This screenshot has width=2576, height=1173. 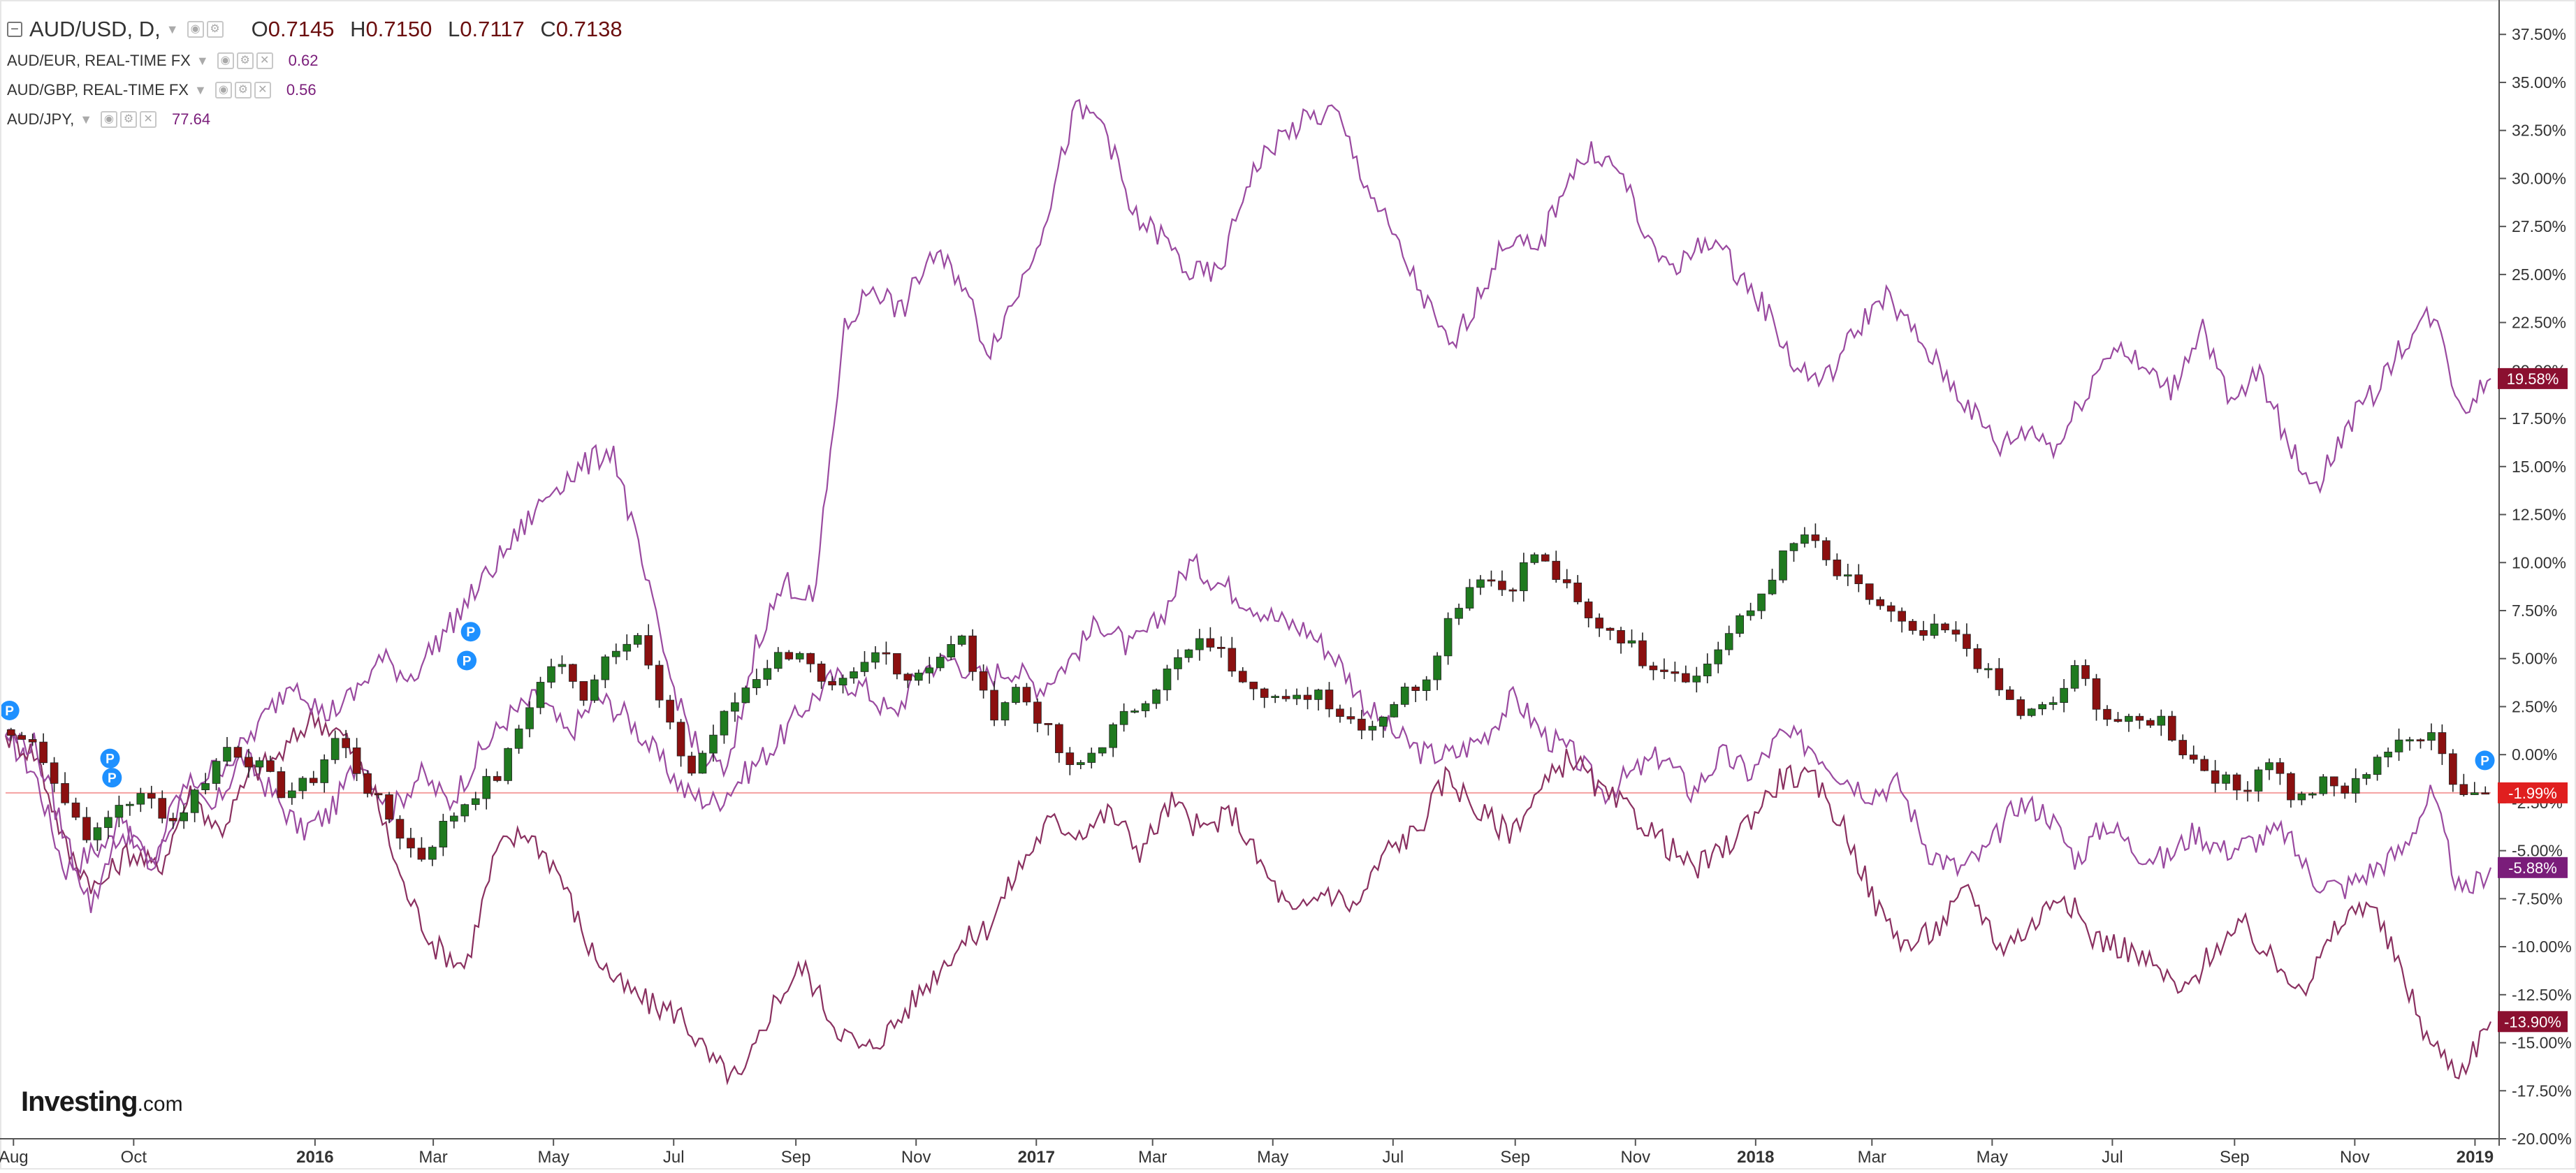 I want to click on marker-label: P, so click(x=470, y=632).